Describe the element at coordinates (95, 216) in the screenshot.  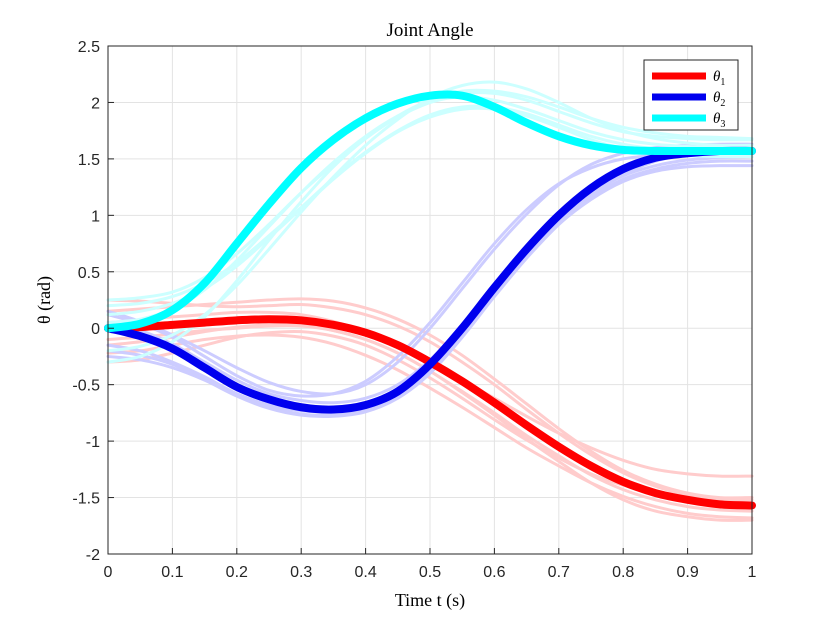
I see `y-tick-label: 1` at that location.